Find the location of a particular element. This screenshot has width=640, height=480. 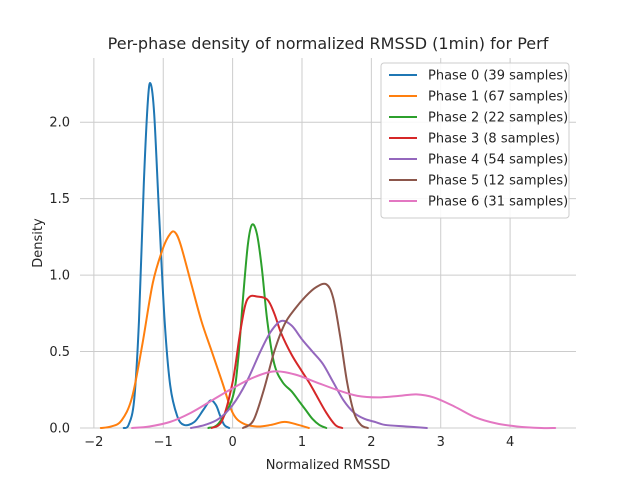

legend-entry: Phase 3 (8 samples) is located at coordinates (494, 139).